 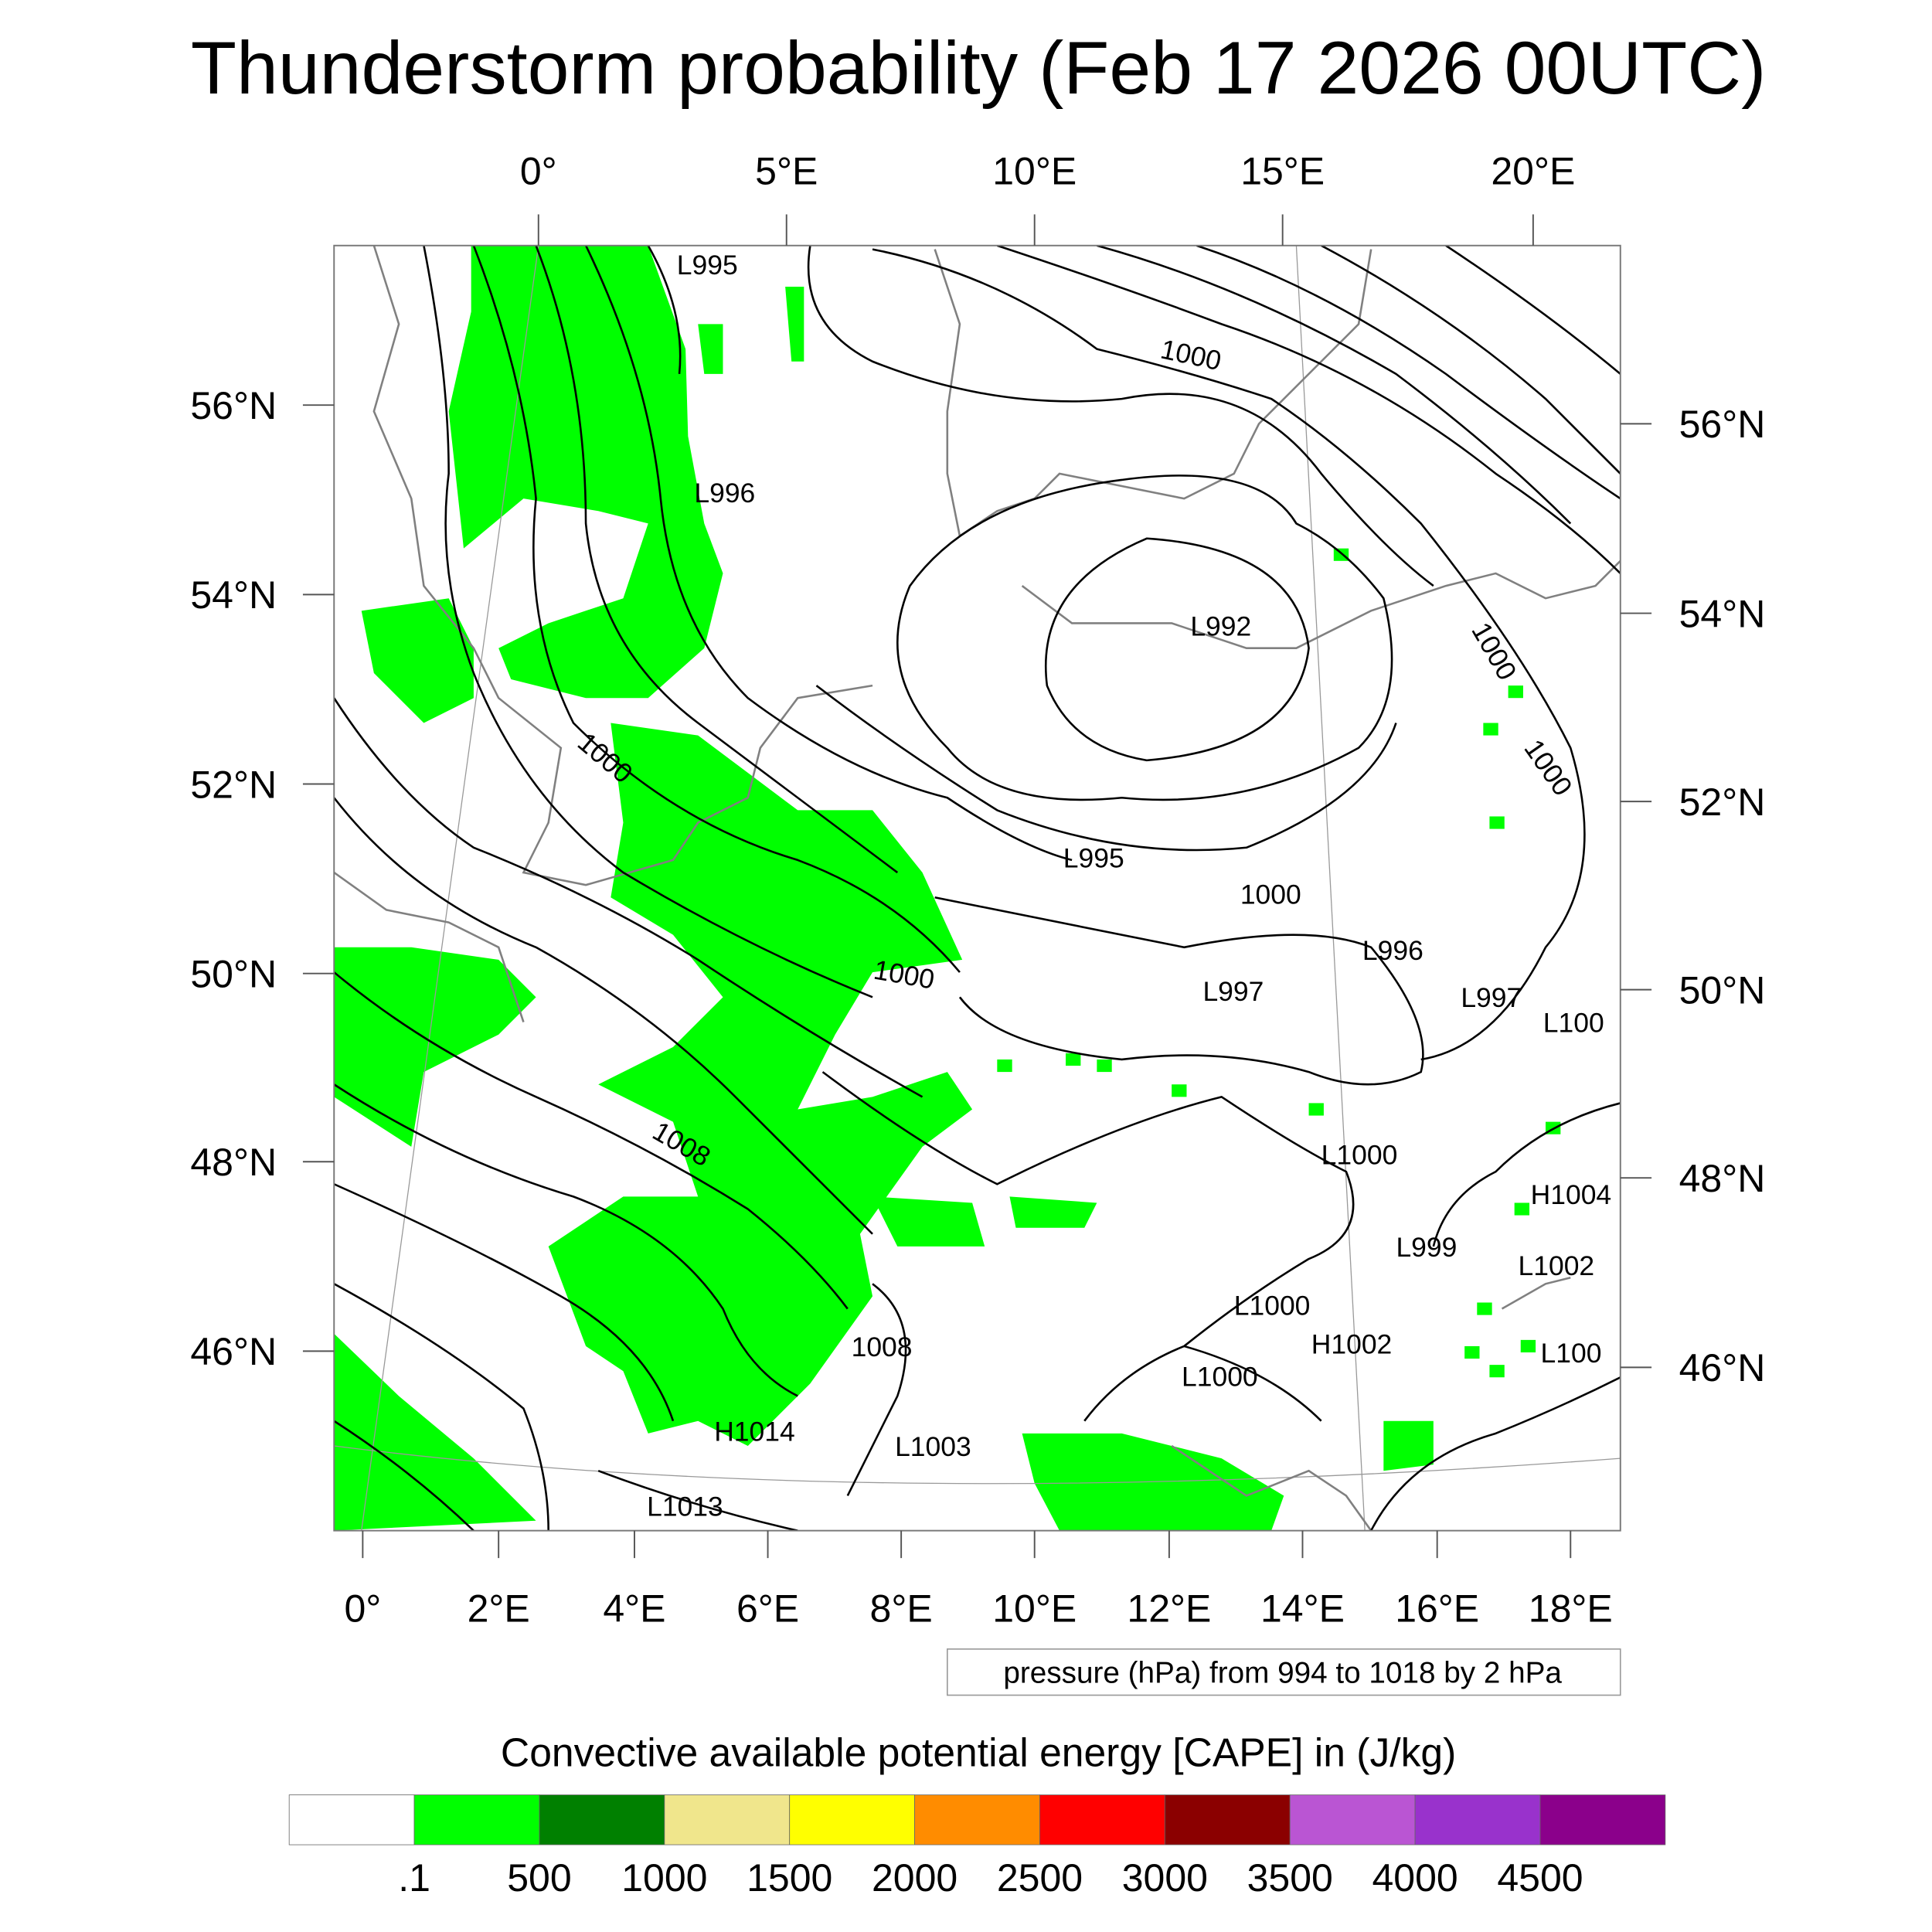 I want to click on contour-label: L1002, so click(x=1557, y=1265).